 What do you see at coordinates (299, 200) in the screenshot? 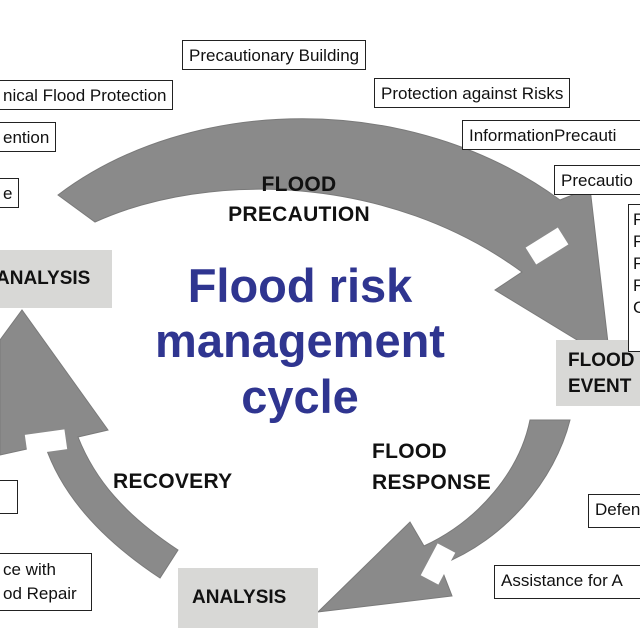
I see `phase-flood-precaution: FLOOD PRECAUTION` at bounding box center [299, 200].